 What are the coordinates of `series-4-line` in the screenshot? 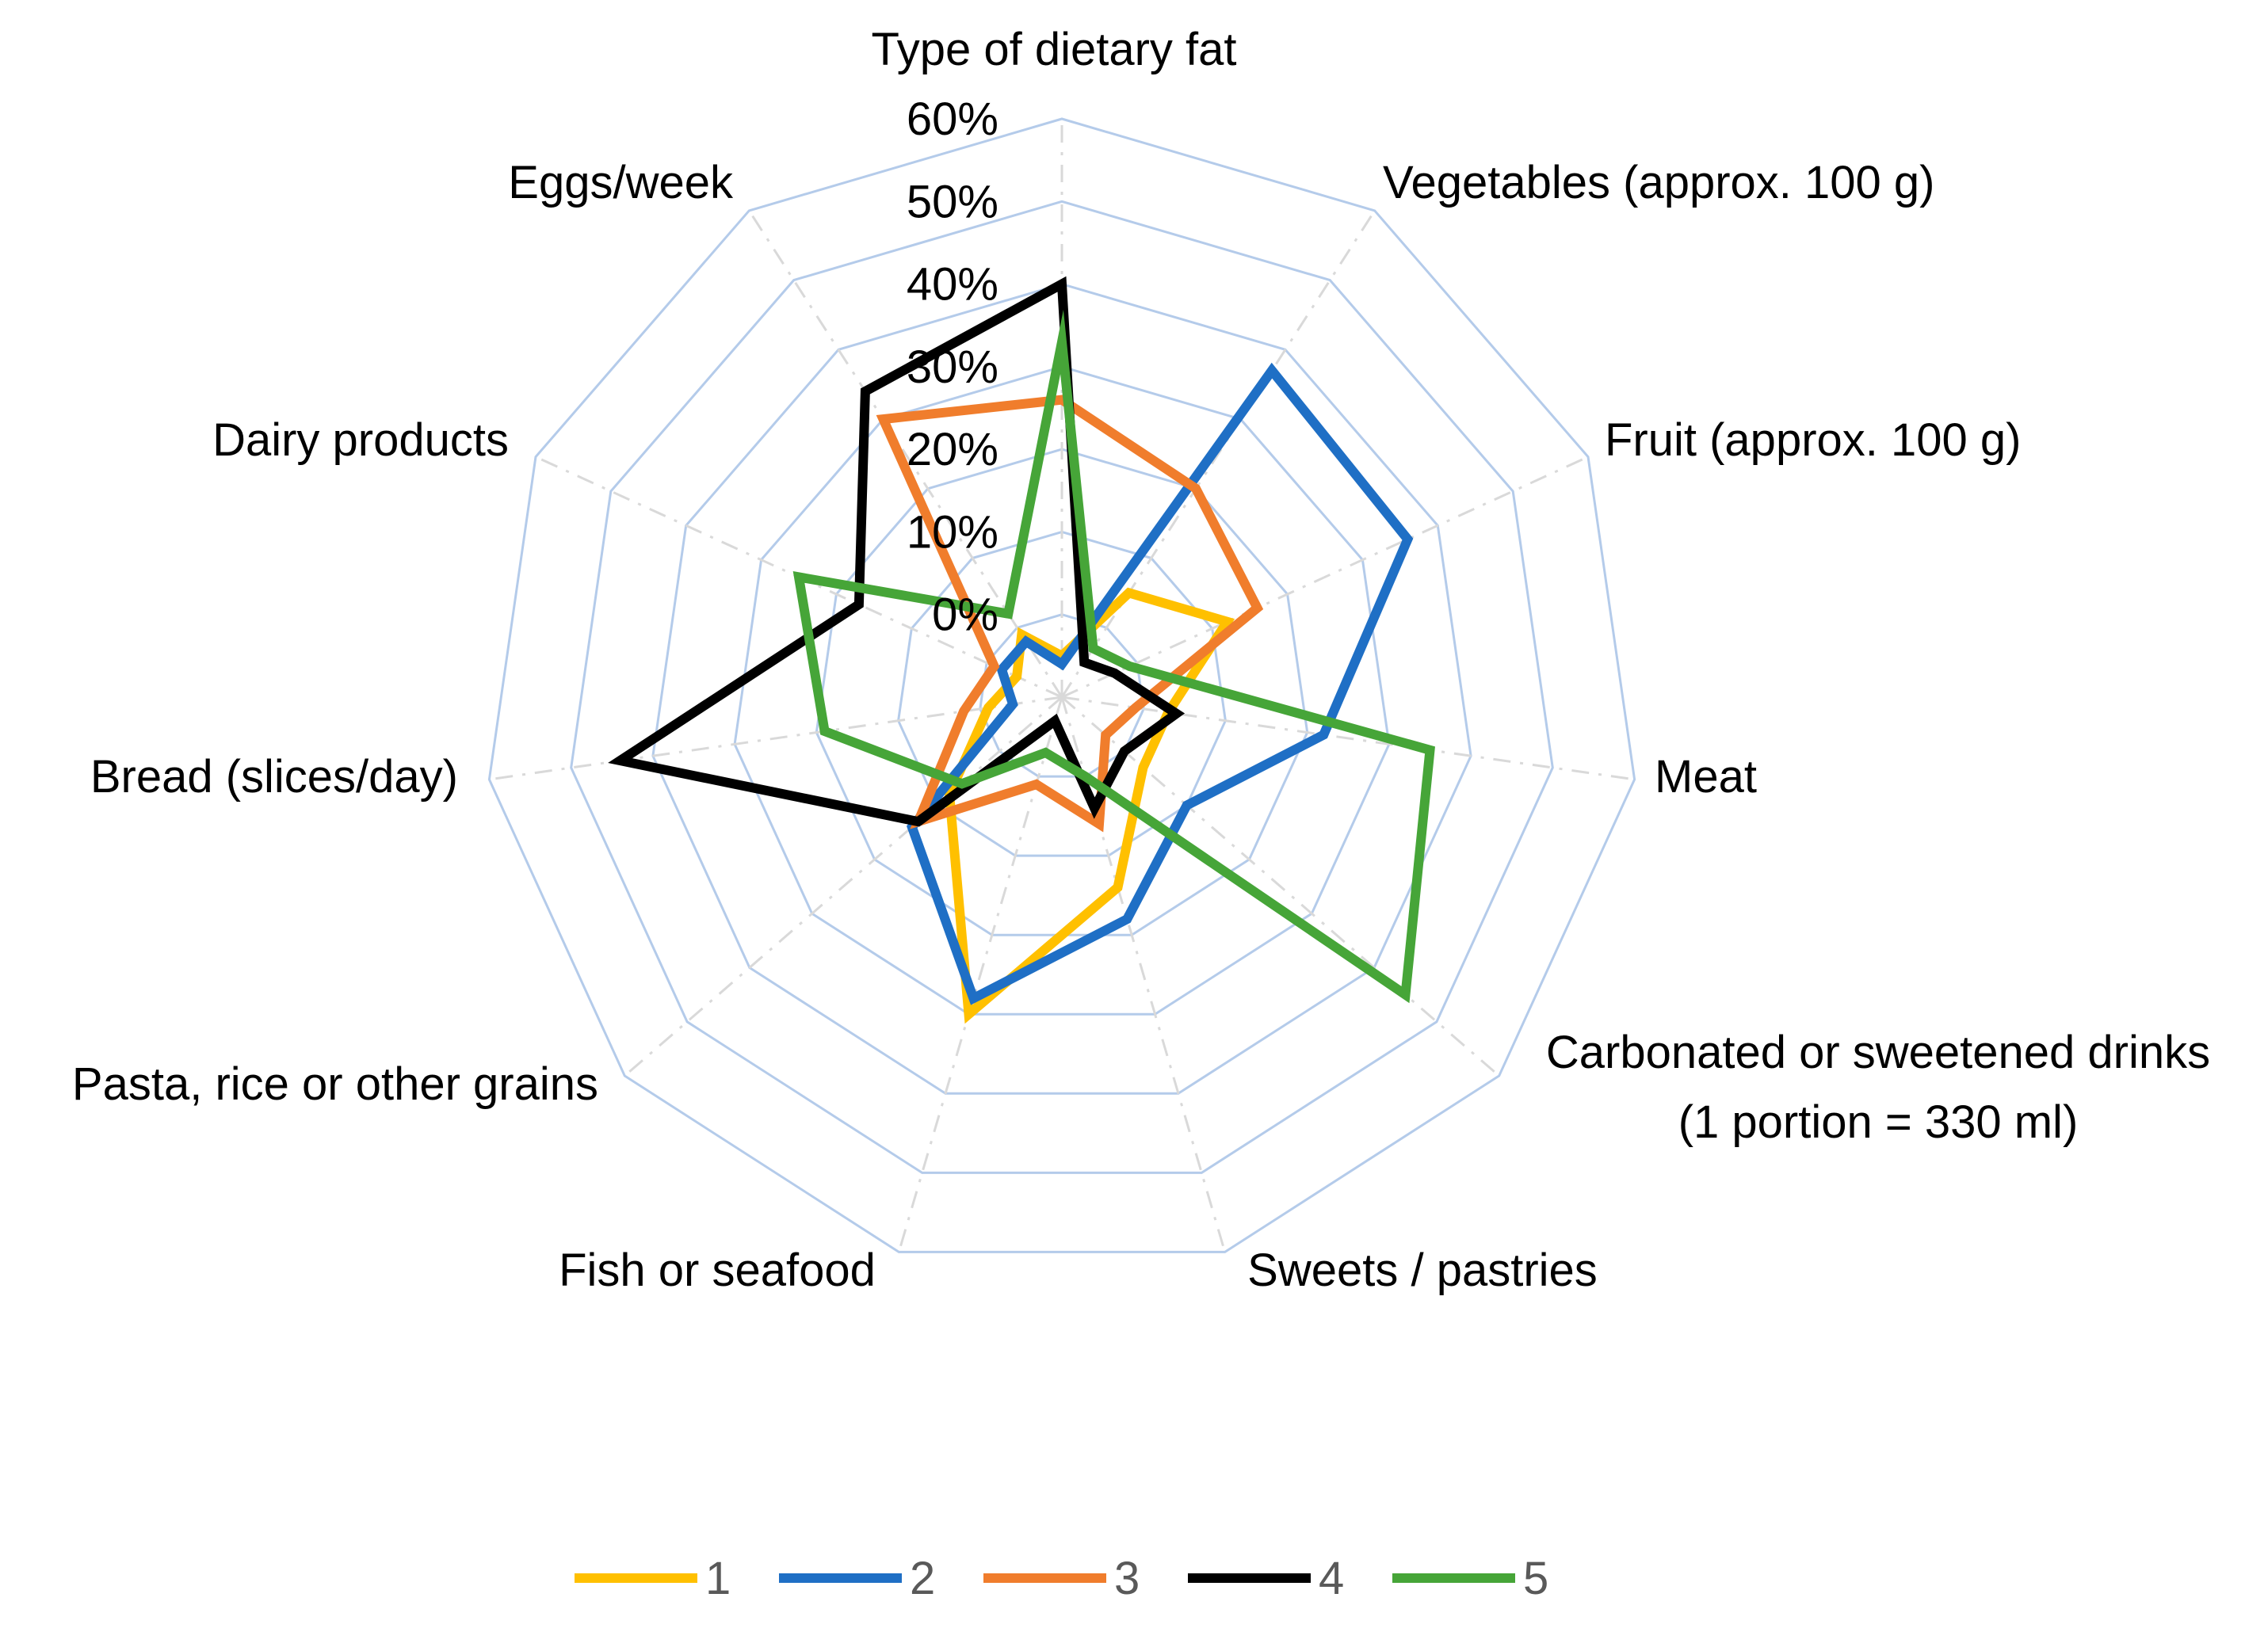 It's located at (897, 551).